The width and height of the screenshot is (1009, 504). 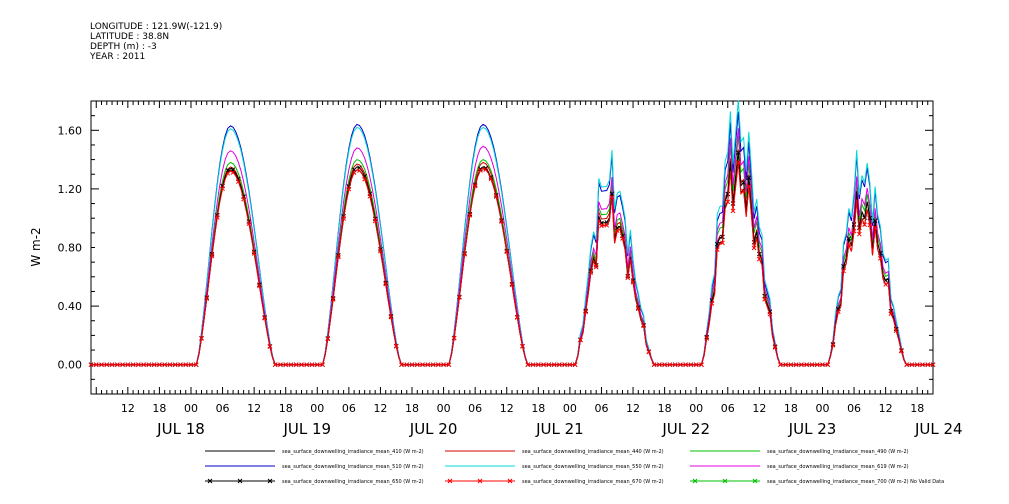 What do you see at coordinates (685, 429) in the screenshot?
I see `date-label: JUL 22` at bounding box center [685, 429].